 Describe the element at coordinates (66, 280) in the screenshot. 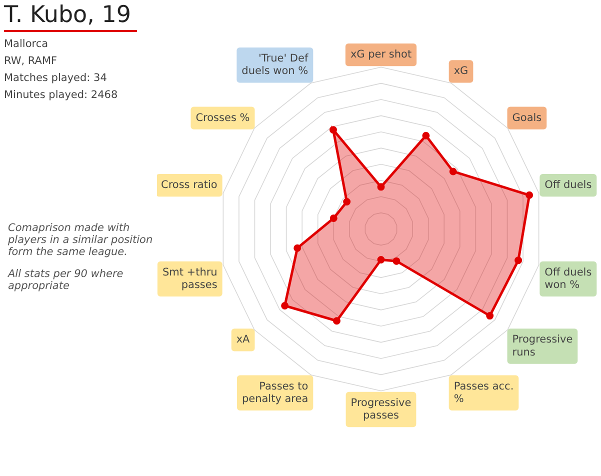

I see `text: All stats per 90 where appropriate` at that location.